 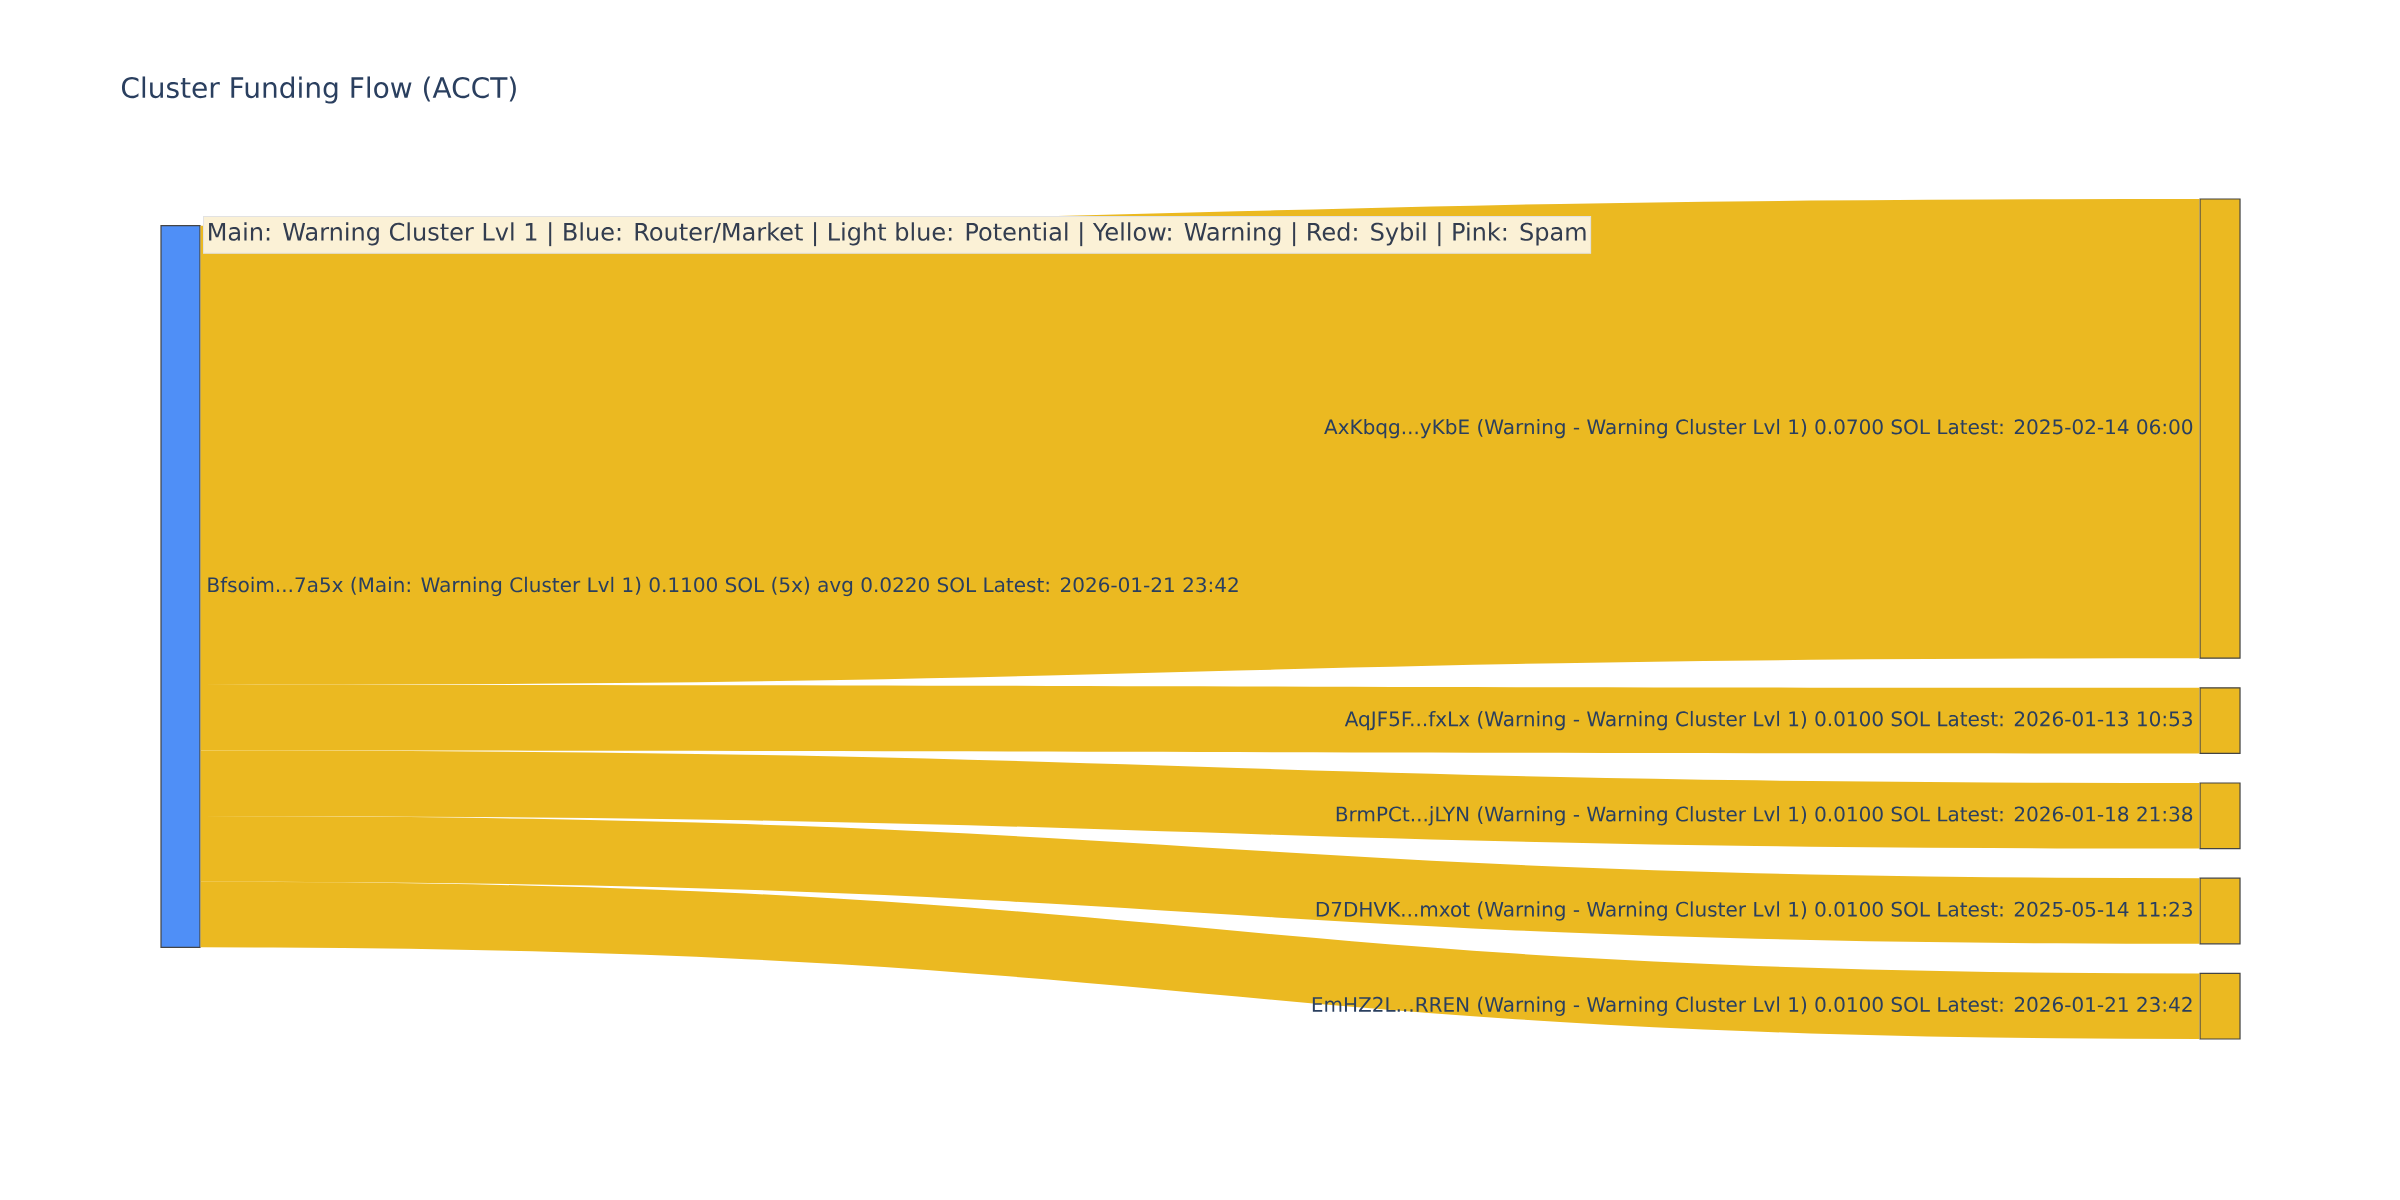 I want to click on text: Main: Warning Cluster Lvl 1 | Blue: Router/Market | Light blue: Potential | Yellow: Warning | Red: Sybil | Pink: Spam, so click(x=897, y=234).